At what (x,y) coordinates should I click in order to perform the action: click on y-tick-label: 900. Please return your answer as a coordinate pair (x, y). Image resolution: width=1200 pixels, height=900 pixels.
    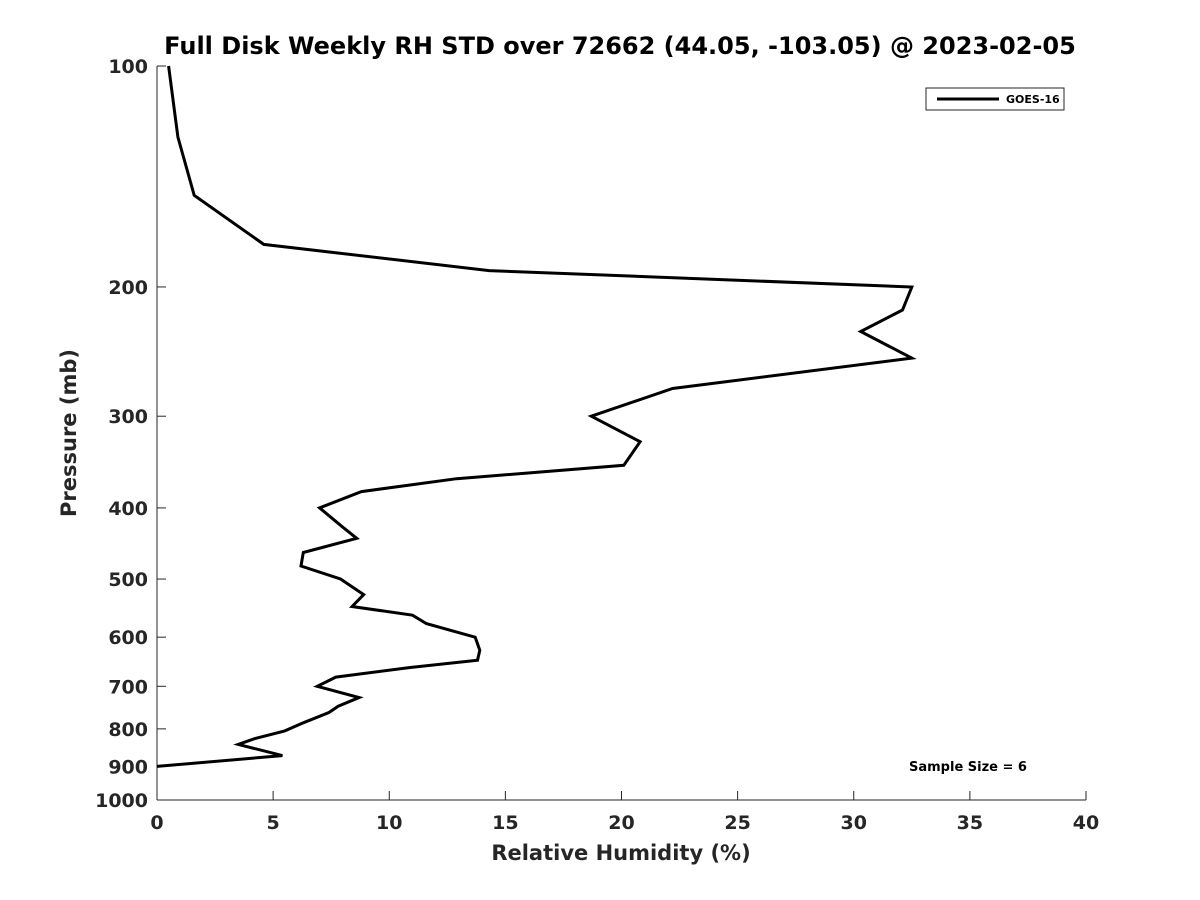
    Looking at the image, I should click on (128, 767).